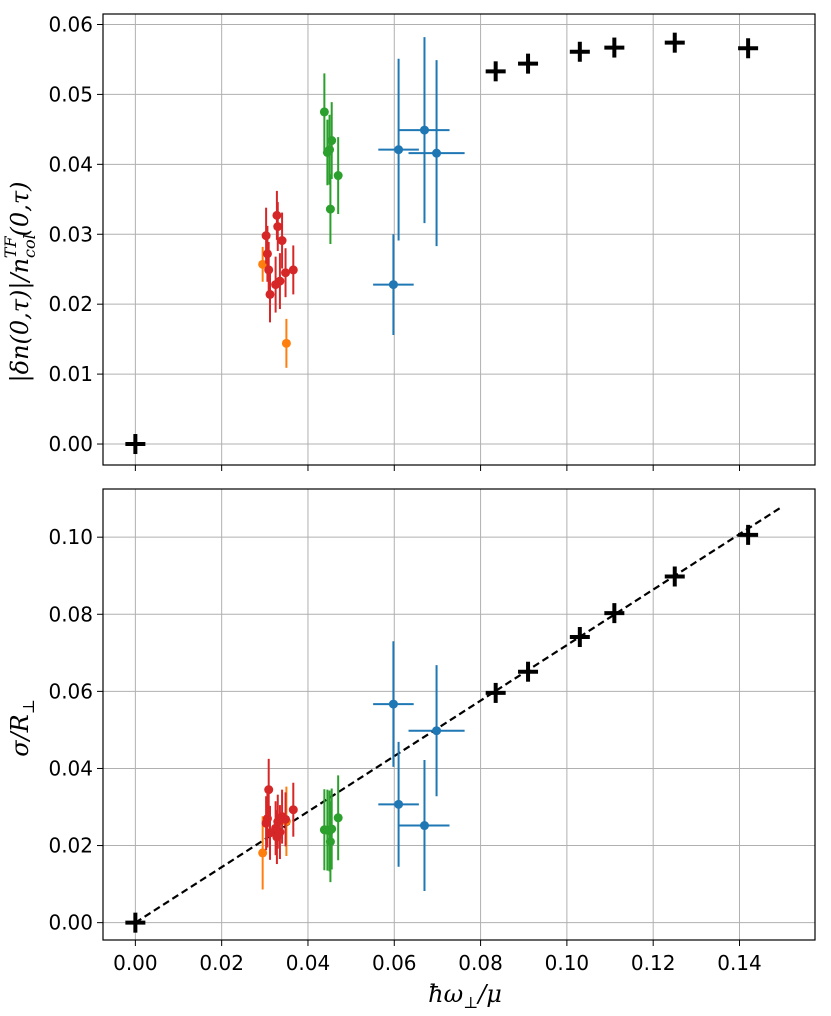 The width and height of the screenshot is (831, 1016). What do you see at coordinates (480, 963) in the screenshot?
I see `x-tick-label: 0.08` at bounding box center [480, 963].